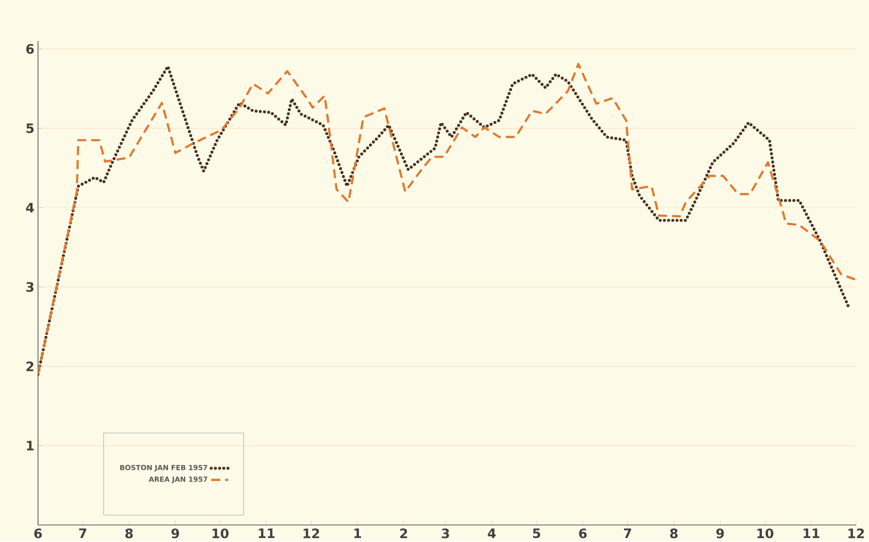 This screenshot has height=542, width=869. What do you see at coordinates (30, 287) in the screenshot?
I see `y-tick-label: 3` at bounding box center [30, 287].